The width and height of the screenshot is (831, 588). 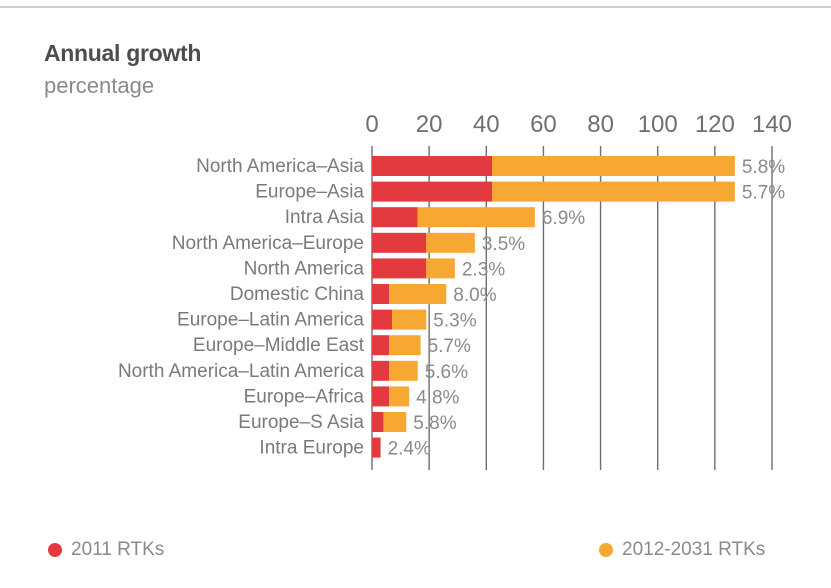 I want to click on x-tick-label: 120, so click(x=715, y=124).